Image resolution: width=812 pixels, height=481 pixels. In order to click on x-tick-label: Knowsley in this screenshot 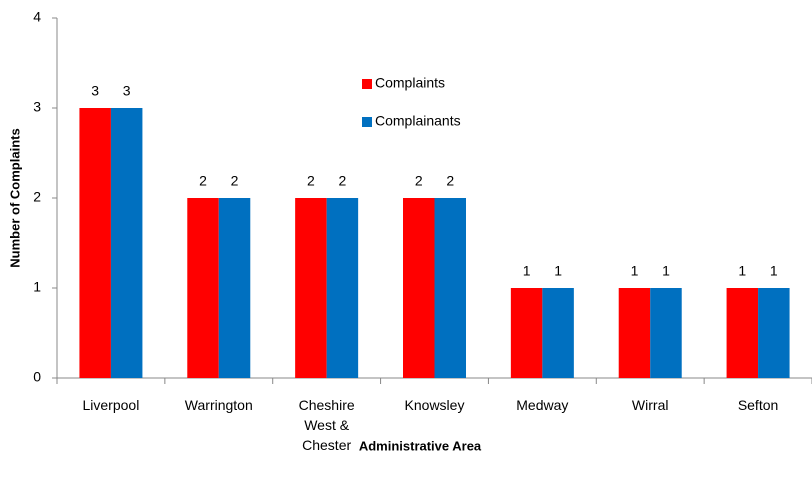, I will do `click(434, 405)`.